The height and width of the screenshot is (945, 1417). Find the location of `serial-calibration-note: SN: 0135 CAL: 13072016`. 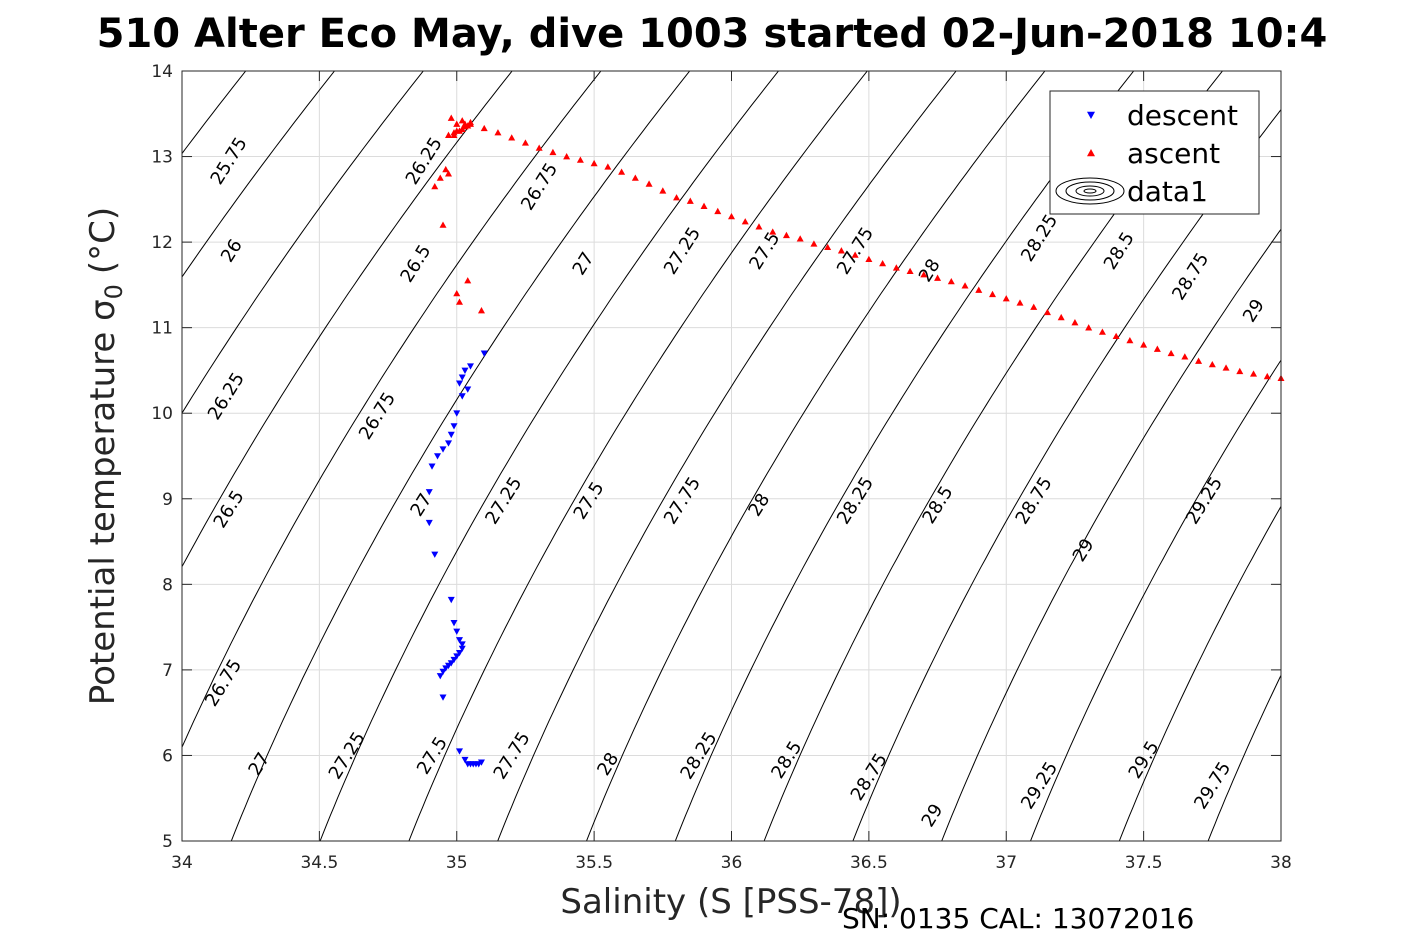

serial-calibration-note: SN: 0135 CAL: 13072016 is located at coordinates (1018, 918).